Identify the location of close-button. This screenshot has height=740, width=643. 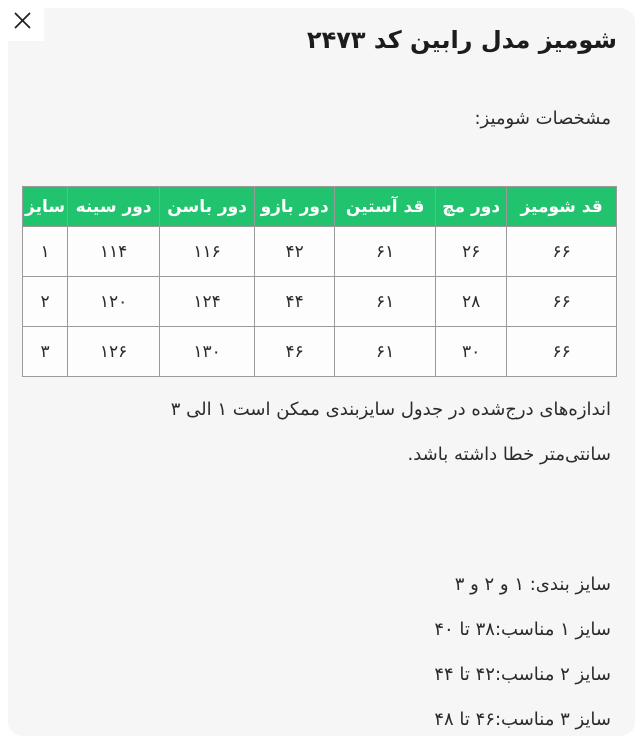
(22, 20).